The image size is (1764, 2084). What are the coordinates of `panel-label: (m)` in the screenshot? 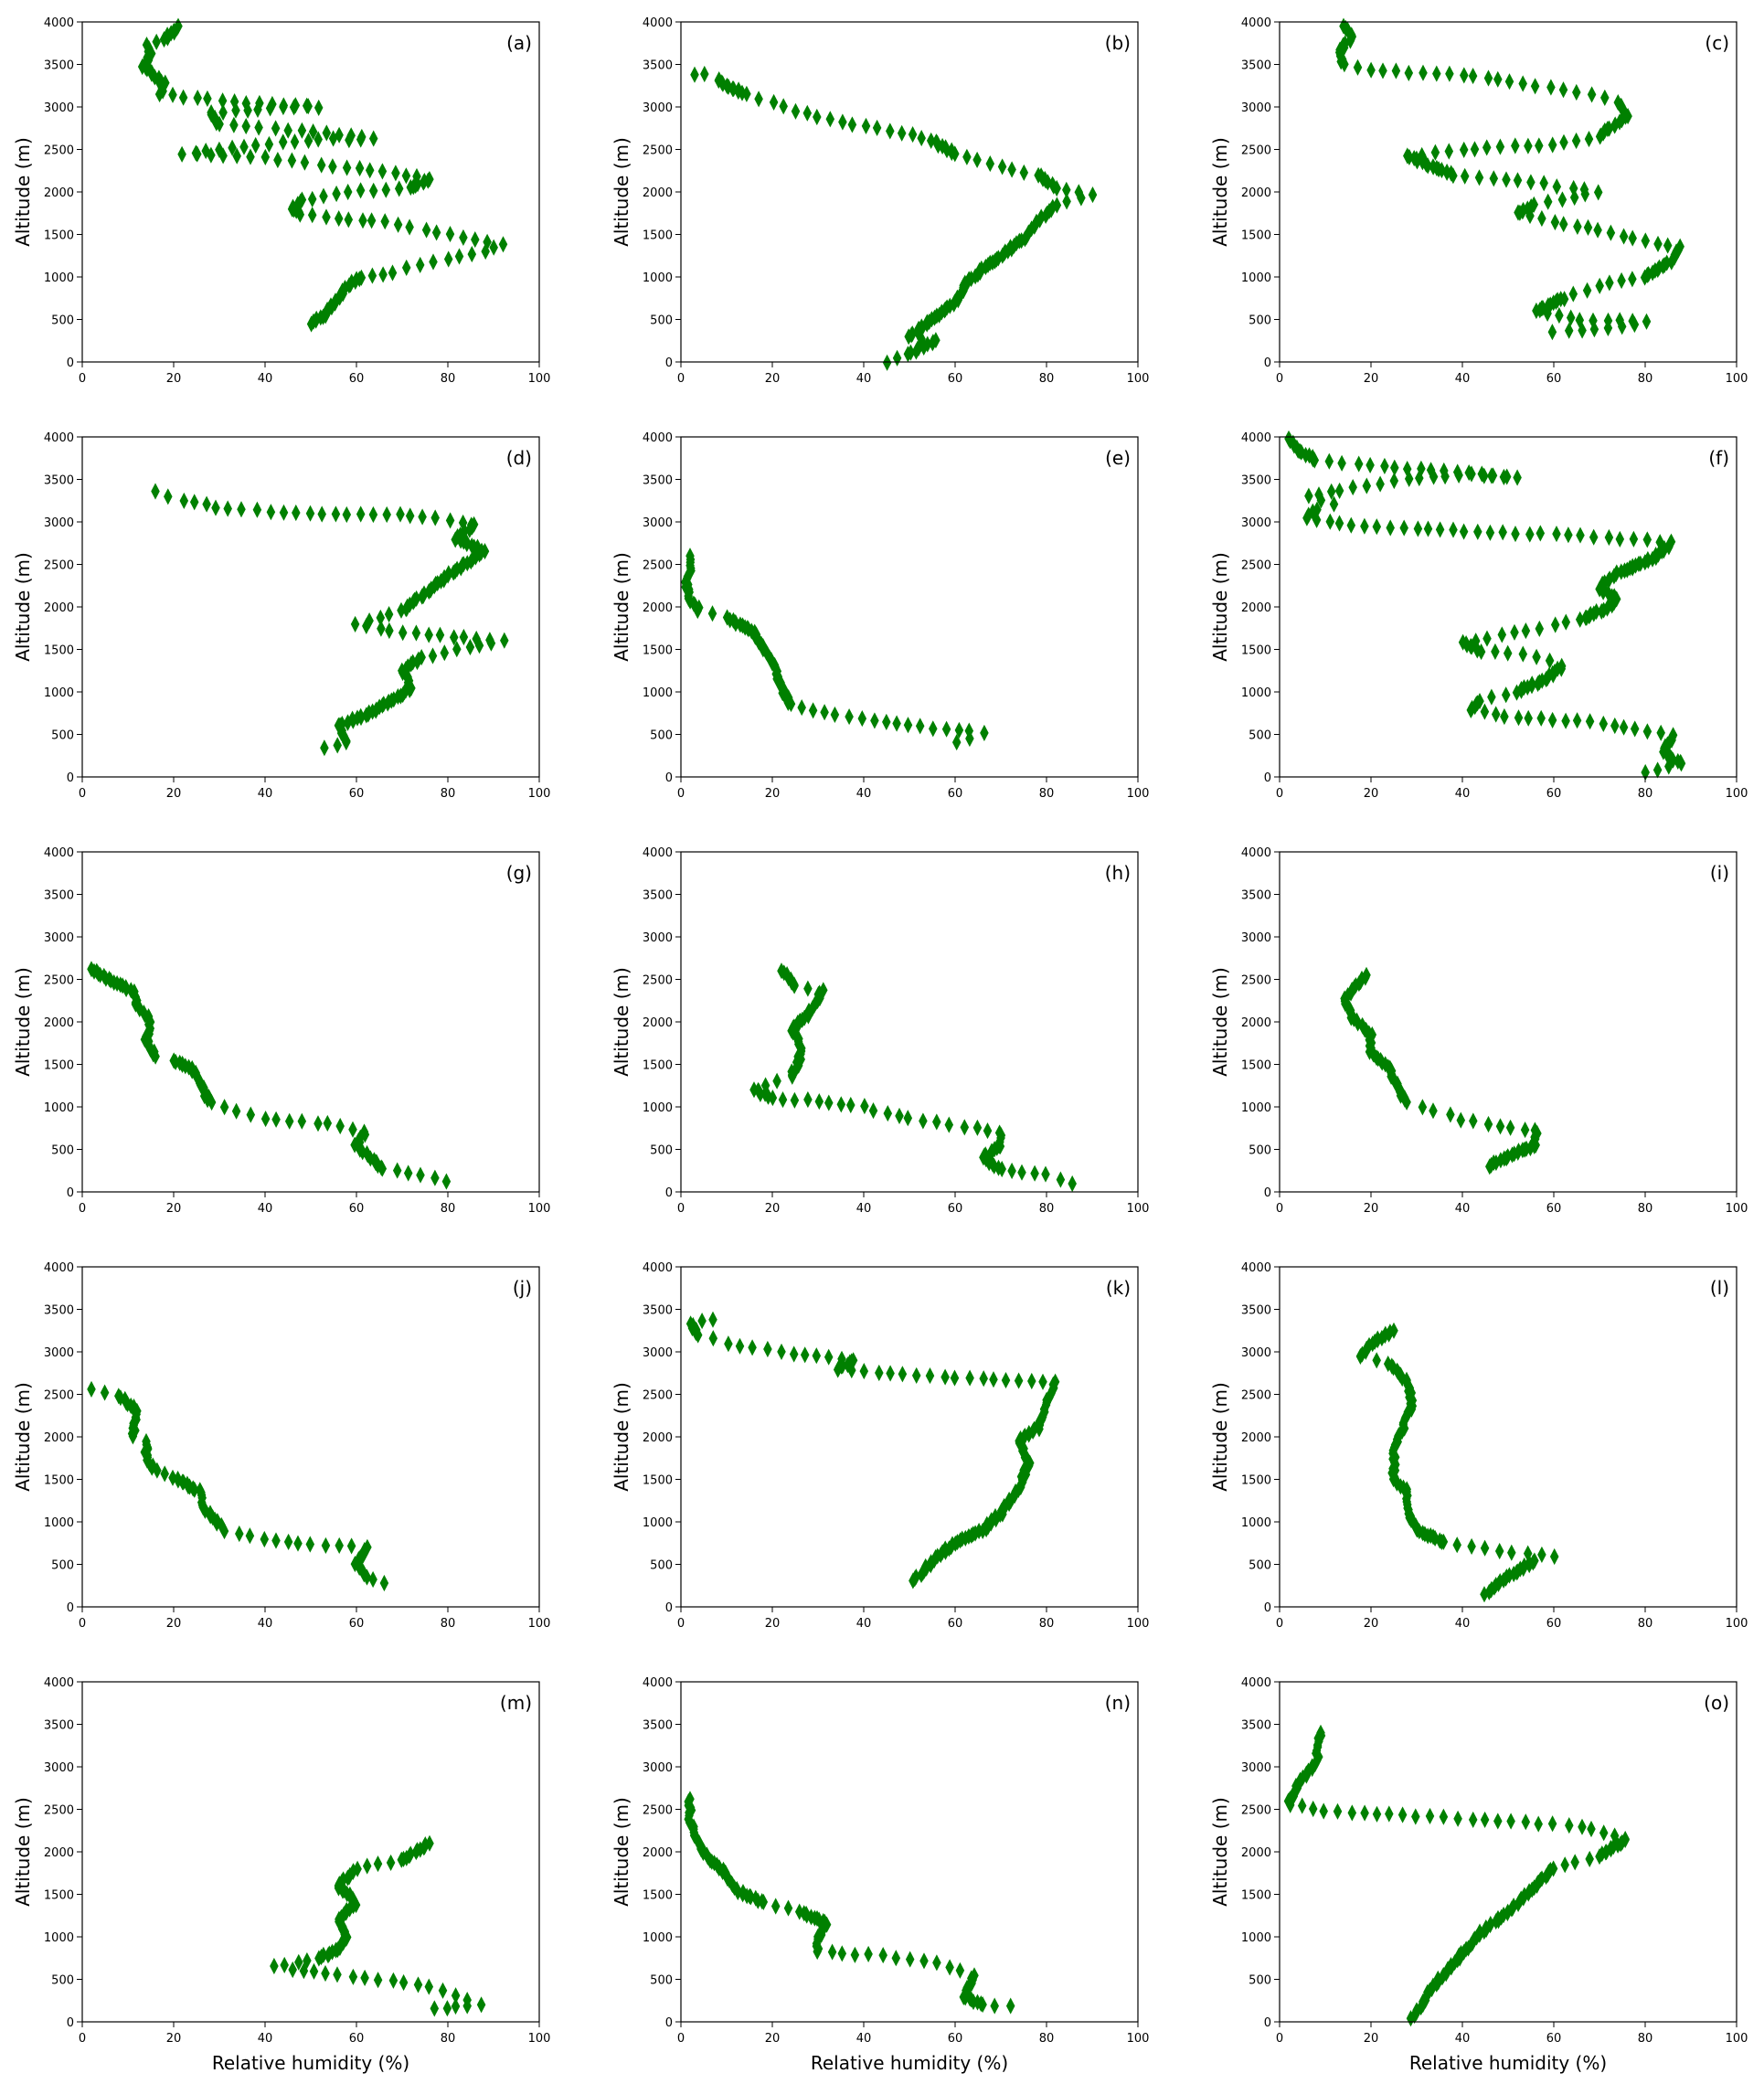 It's located at (516, 1703).